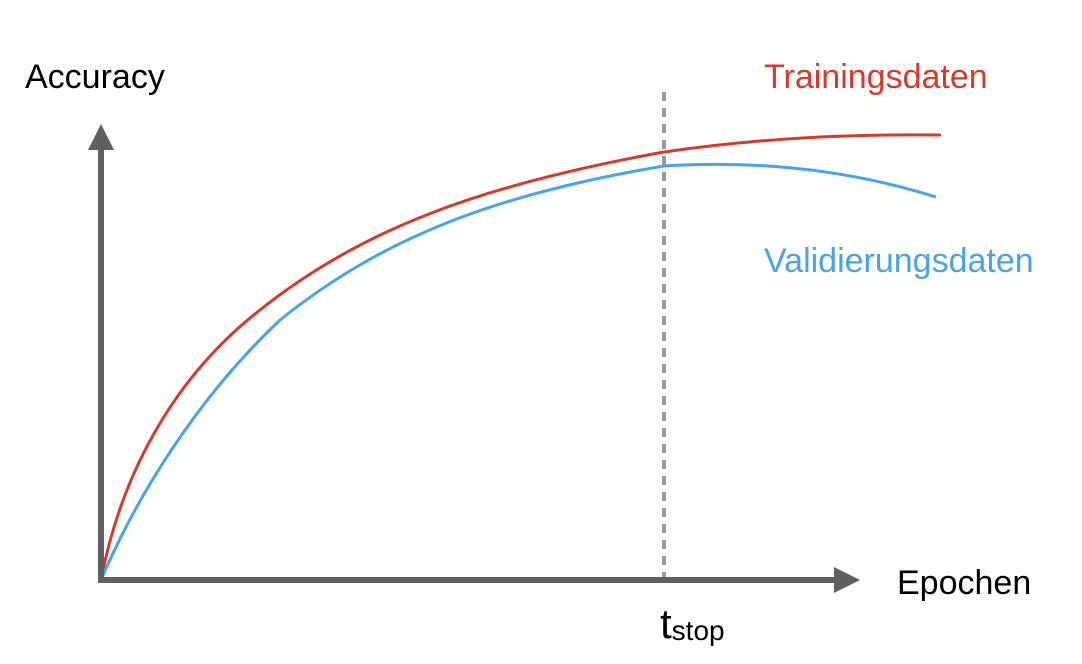 The height and width of the screenshot is (664, 1082). I want to click on stop-marker-label: tstop, so click(692, 623).